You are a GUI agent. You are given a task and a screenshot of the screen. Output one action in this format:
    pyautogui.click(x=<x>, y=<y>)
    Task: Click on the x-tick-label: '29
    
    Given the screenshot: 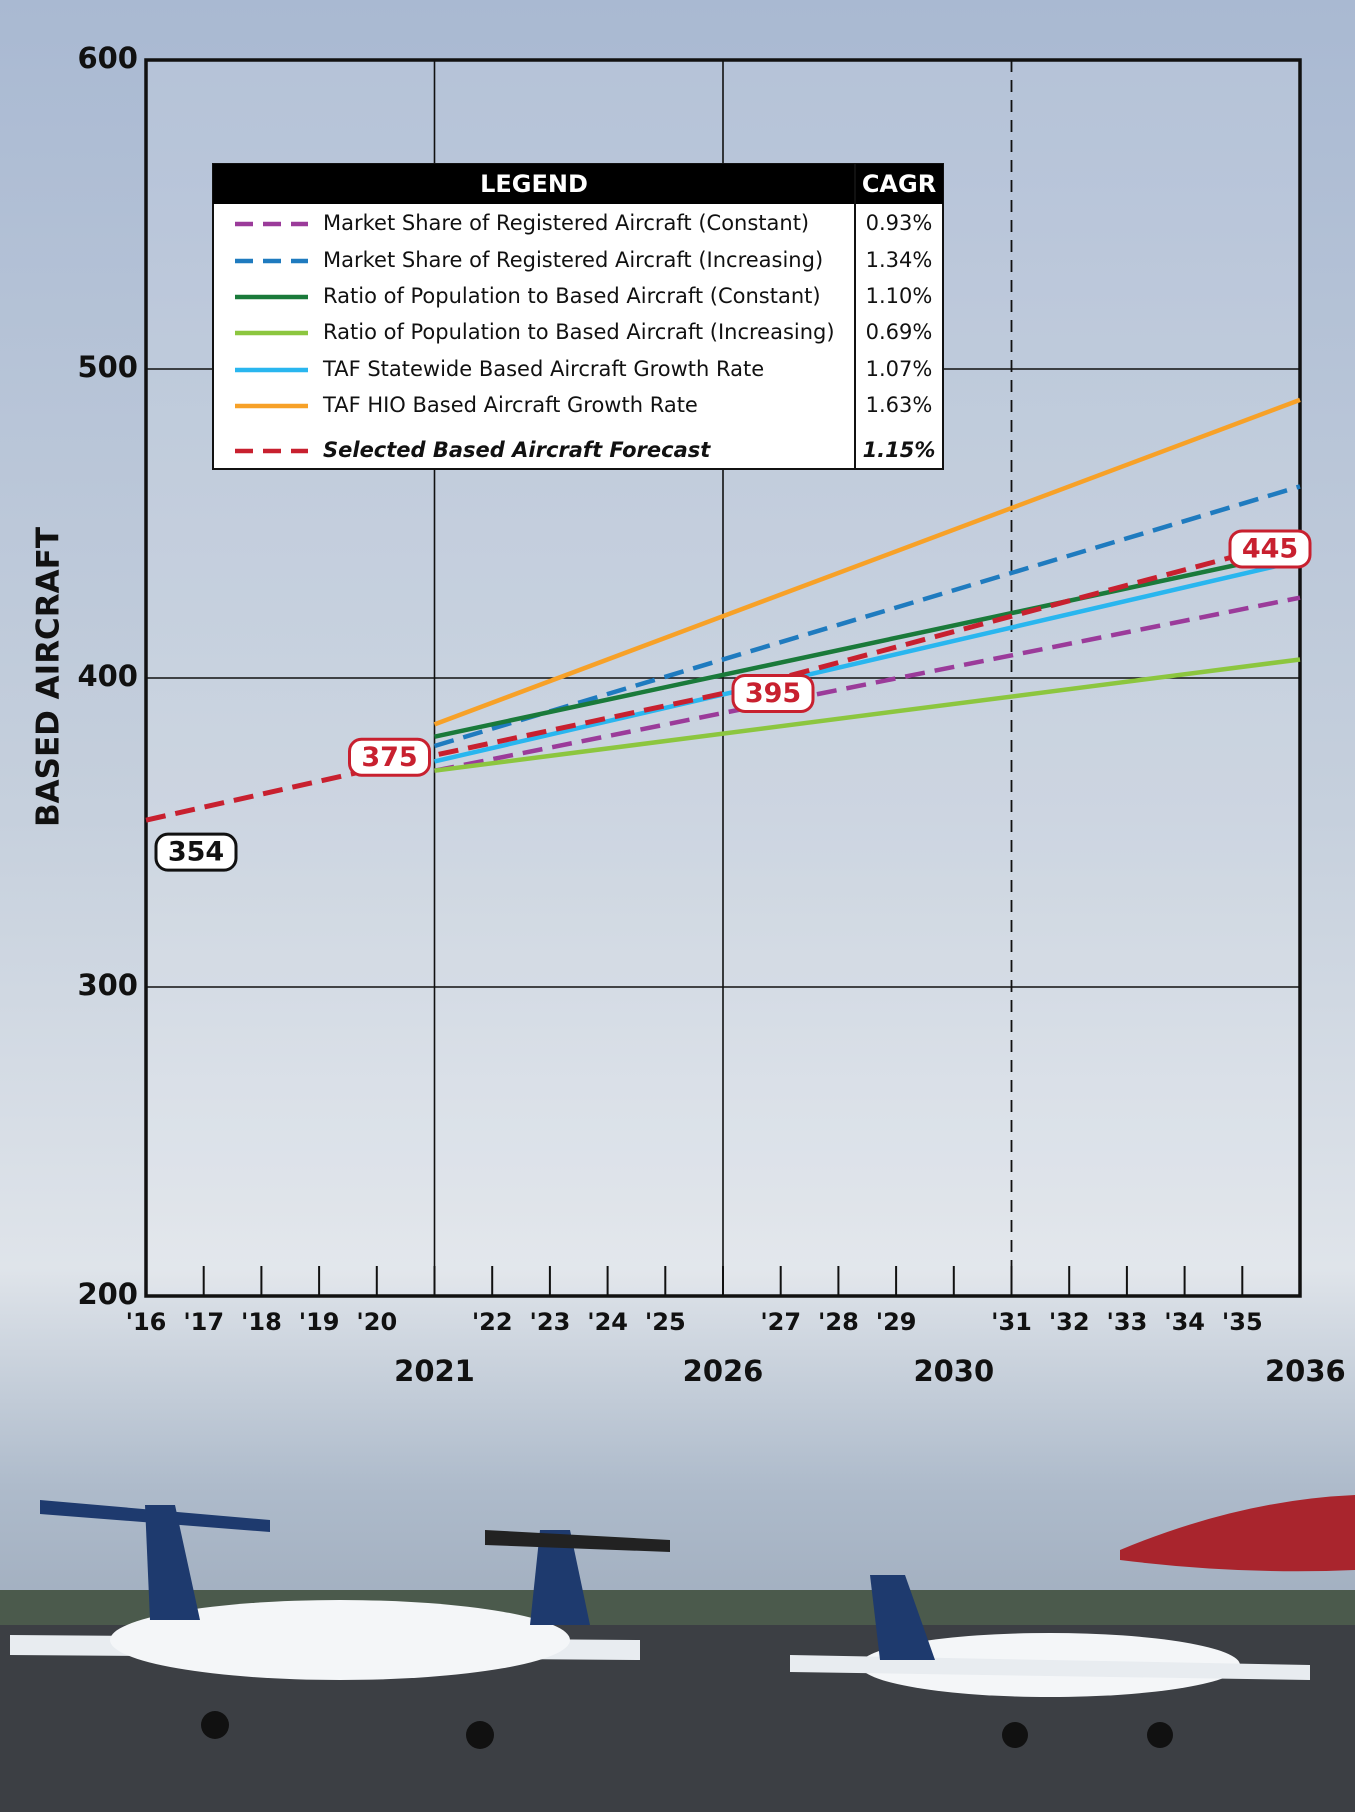 What is the action you would take?
    pyautogui.click(x=896, y=1322)
    